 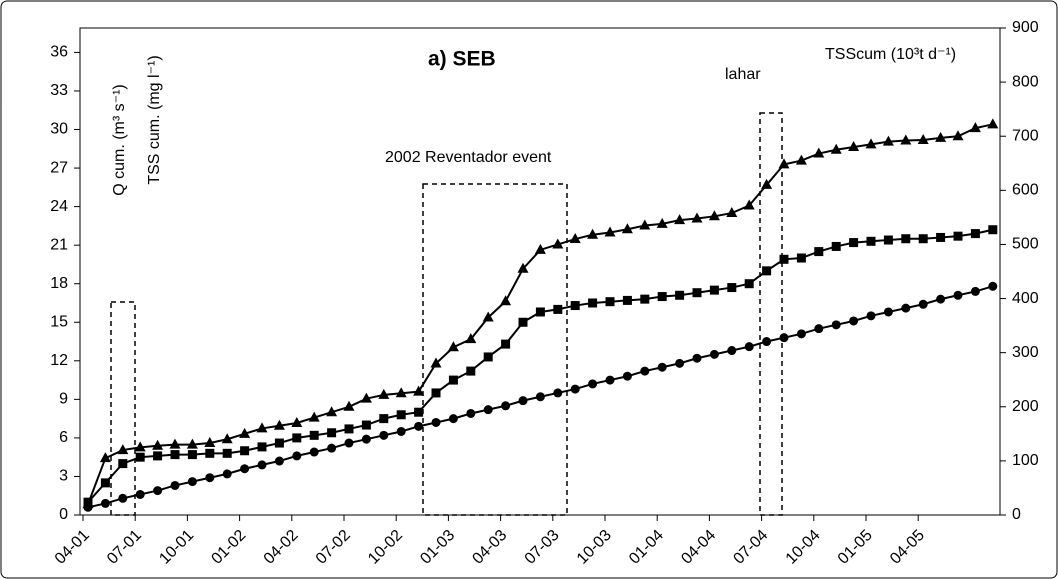 What do you see at coordinates (594, 547) in the screenshot?
I see `x-tick-label: 10-03` at bounding box center [594, 547].